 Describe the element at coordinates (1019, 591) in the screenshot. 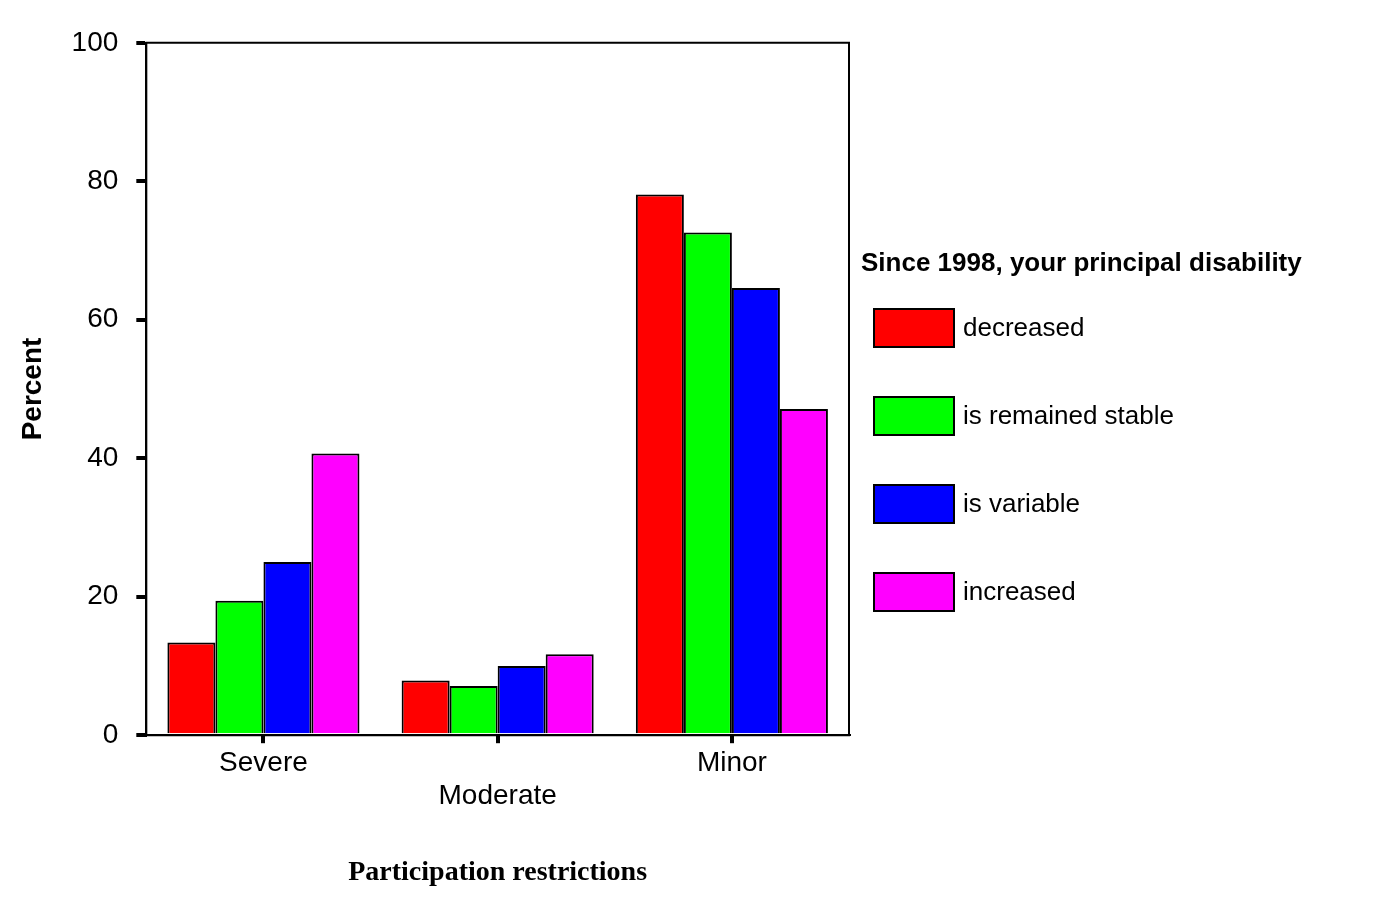

I see `legend-label: increased` at that location.